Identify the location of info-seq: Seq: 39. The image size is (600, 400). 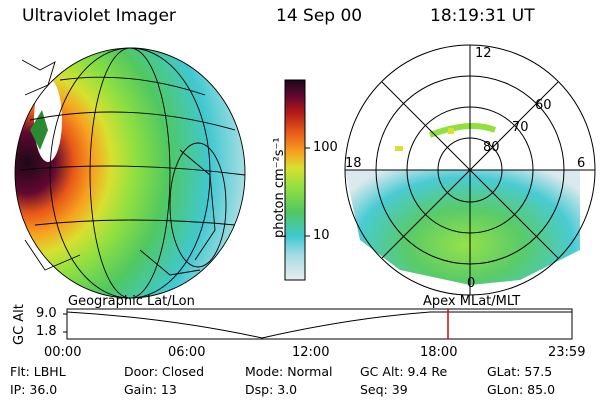
(384, 389).